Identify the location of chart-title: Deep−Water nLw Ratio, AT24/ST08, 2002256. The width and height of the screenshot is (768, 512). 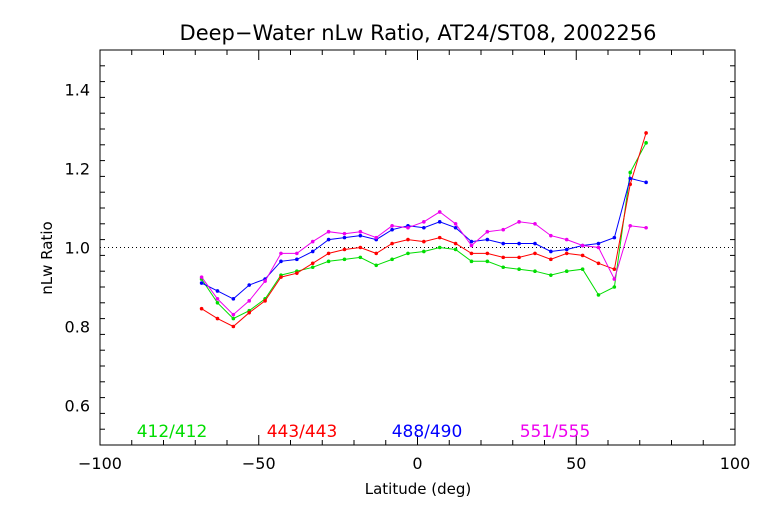
(418, 33).